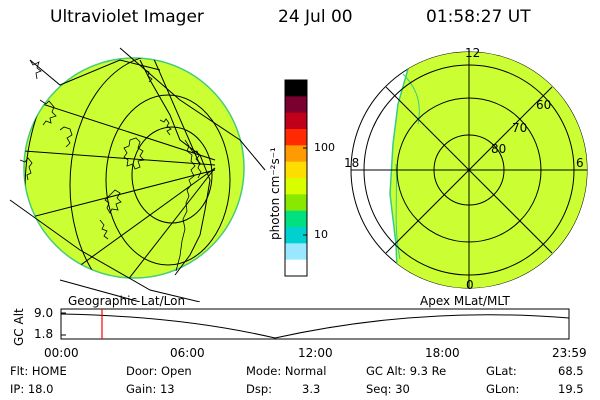 Image resolution: width=600 pixels, height=400 pixels. Describe the element at coordinates (388, 389) in the screenshot. I see `seq-status: Seq: 30` at that location.